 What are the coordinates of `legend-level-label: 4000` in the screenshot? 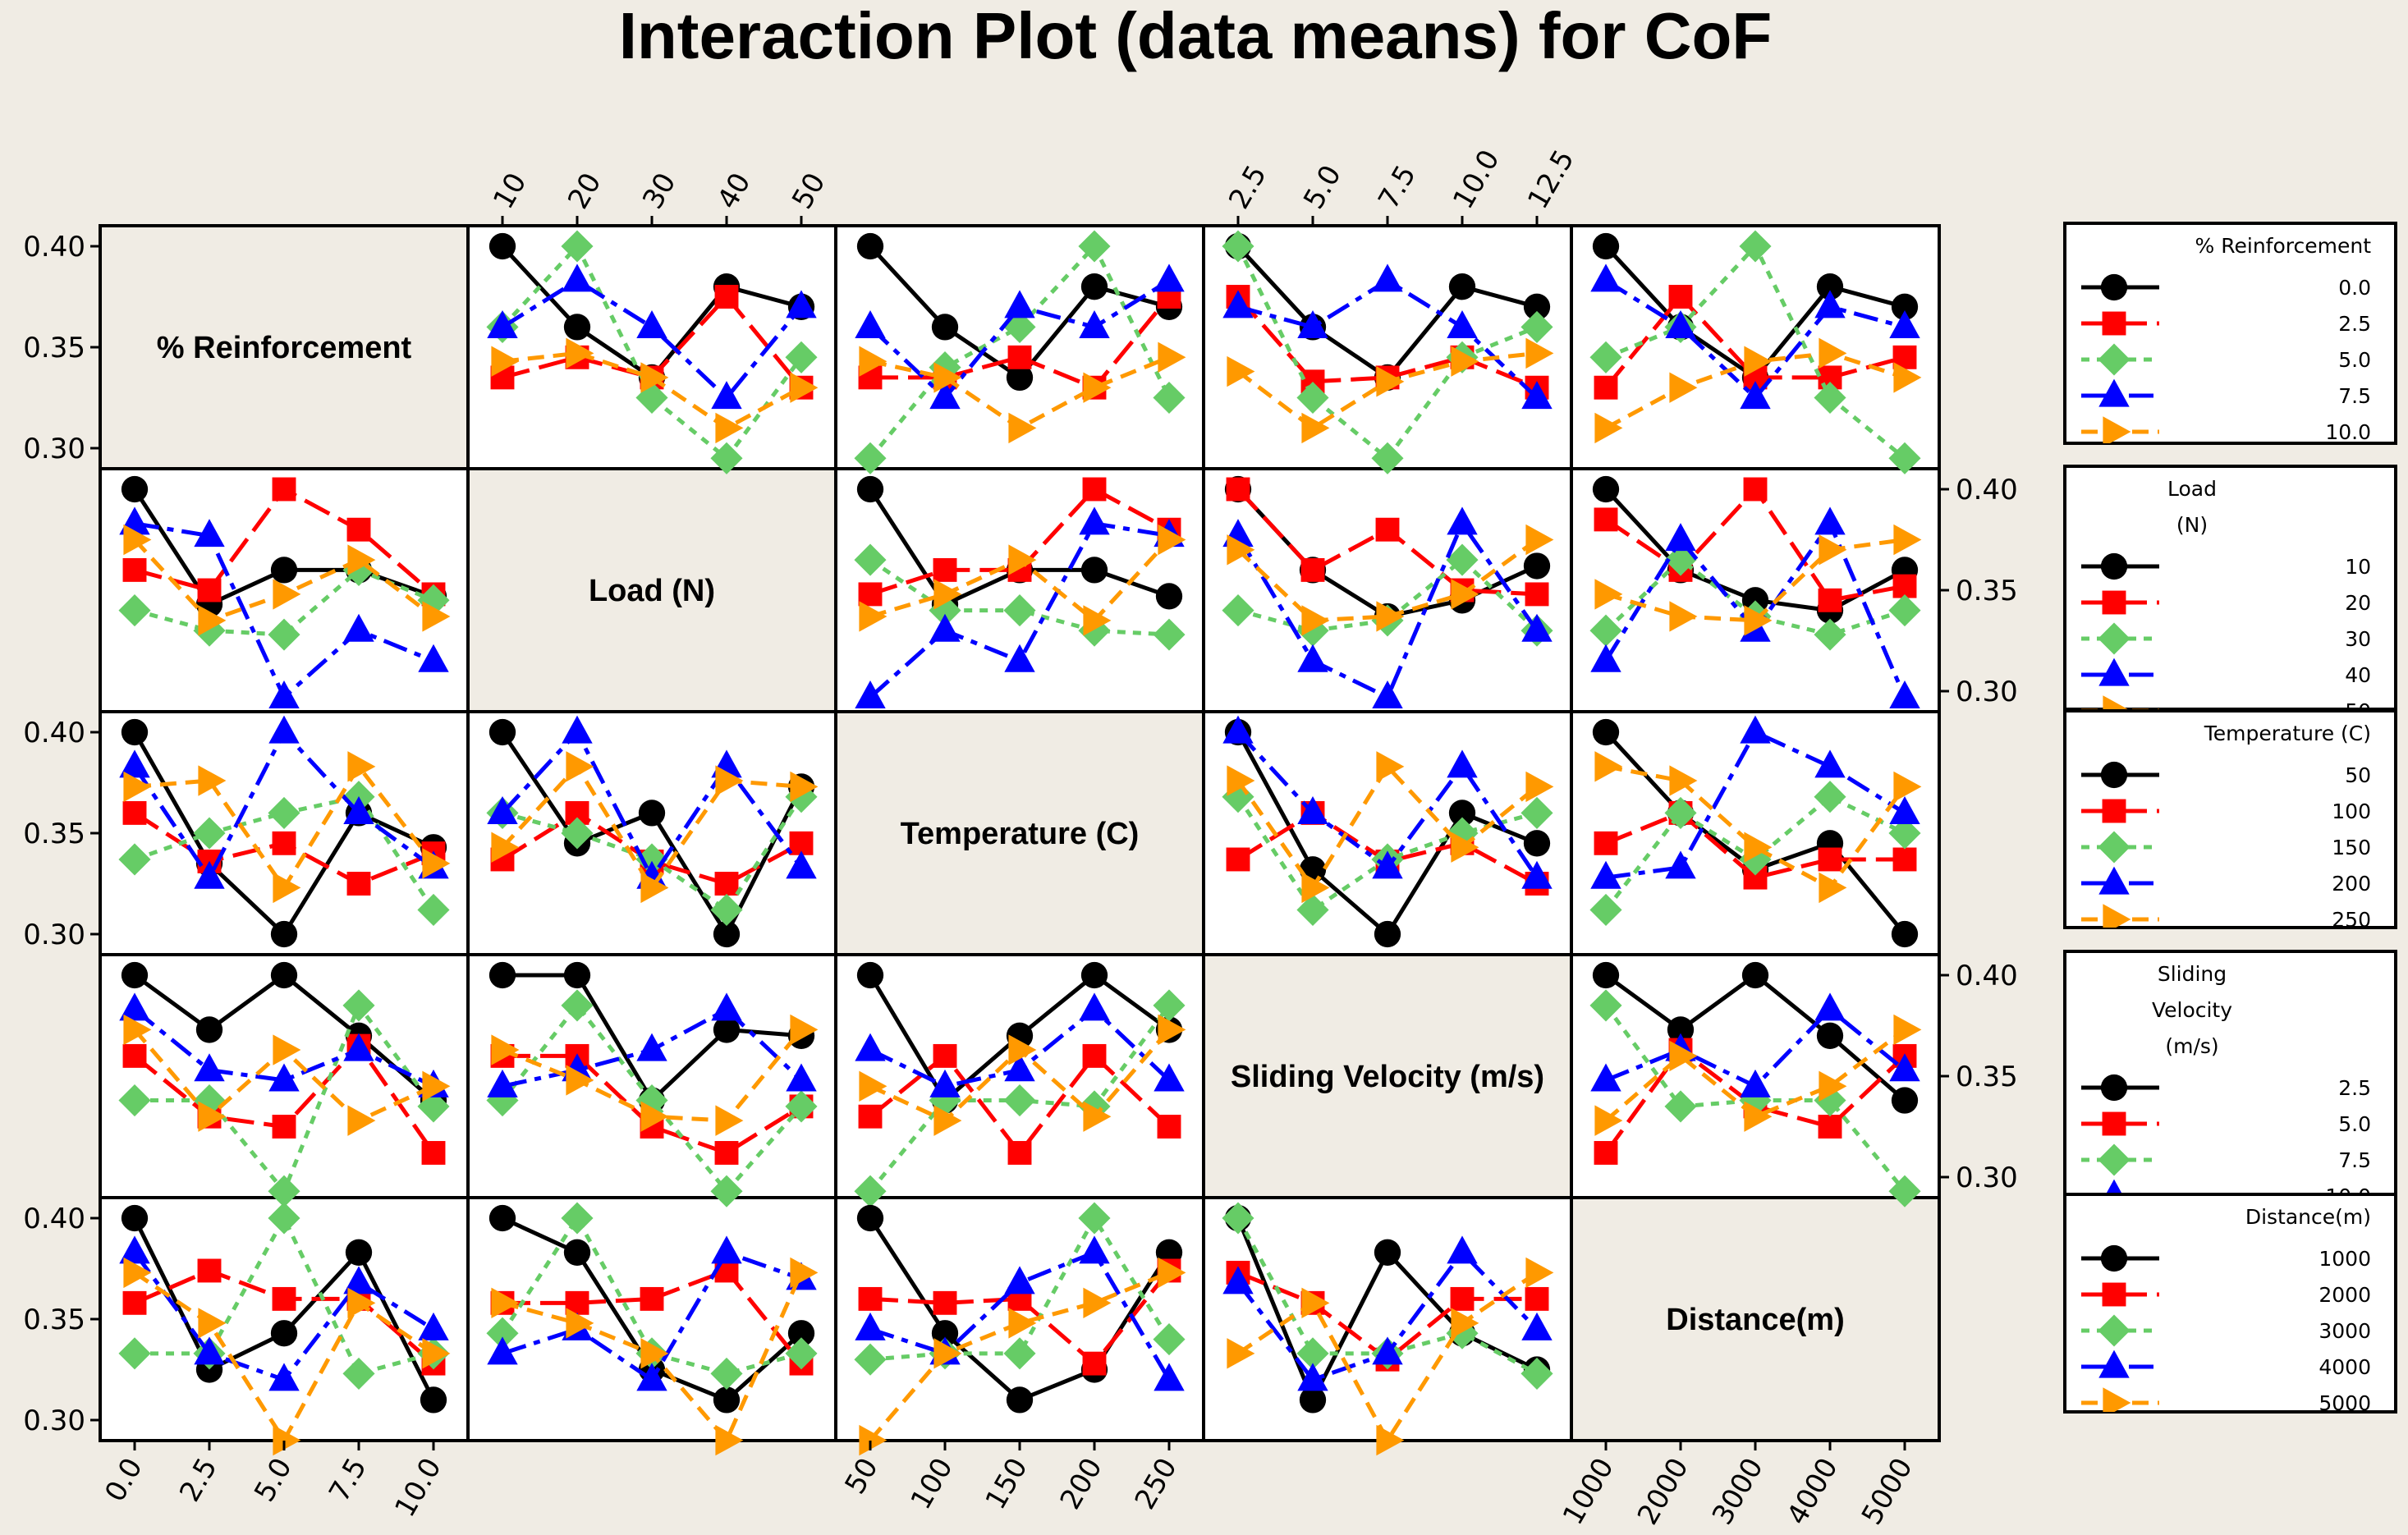 It's located at (2345, 1367).